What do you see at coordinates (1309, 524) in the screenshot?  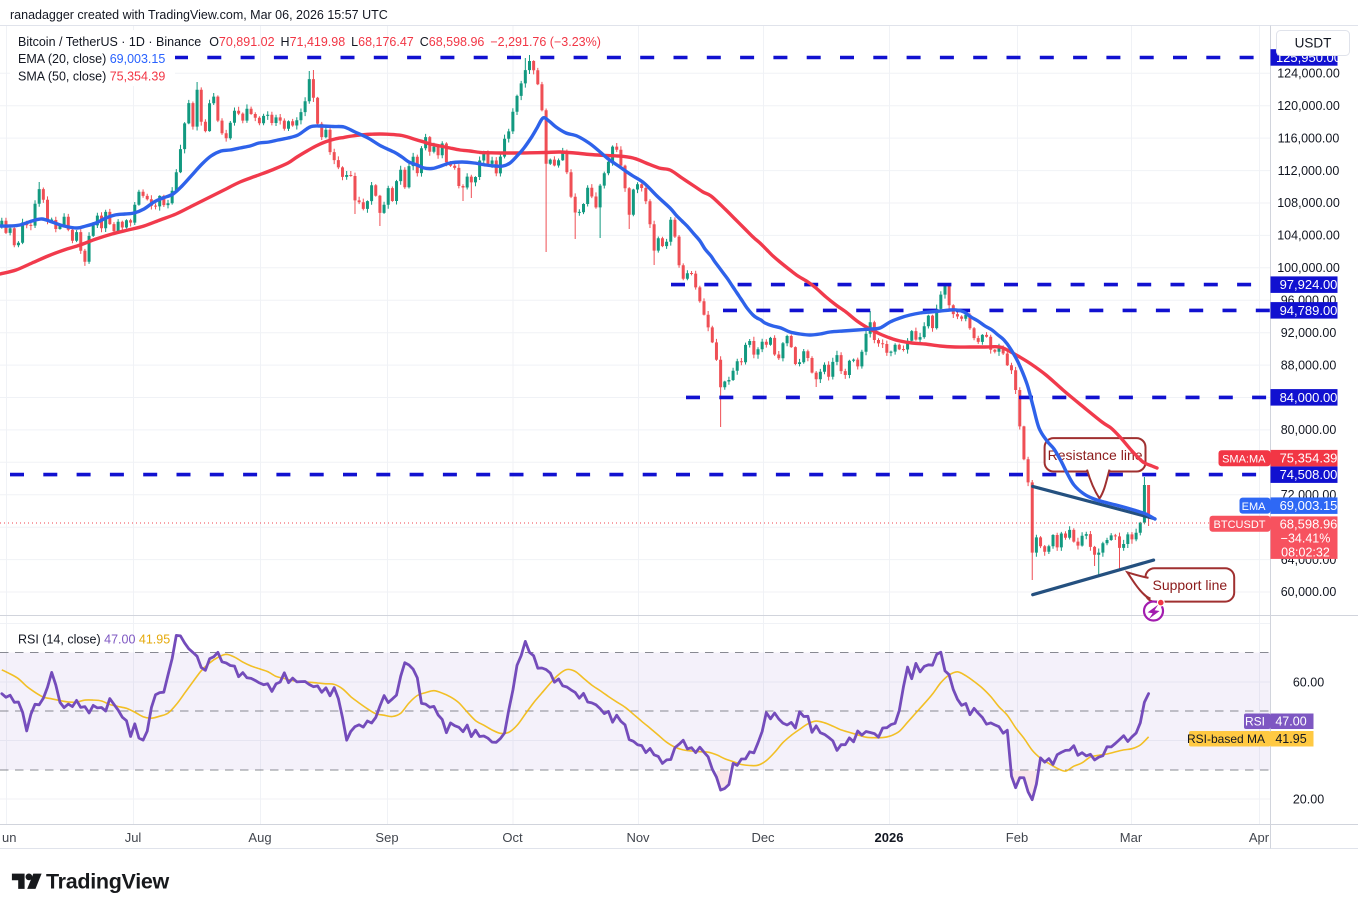 I see `svg-text: 68,598.96` at bounding box center [1309, 524].